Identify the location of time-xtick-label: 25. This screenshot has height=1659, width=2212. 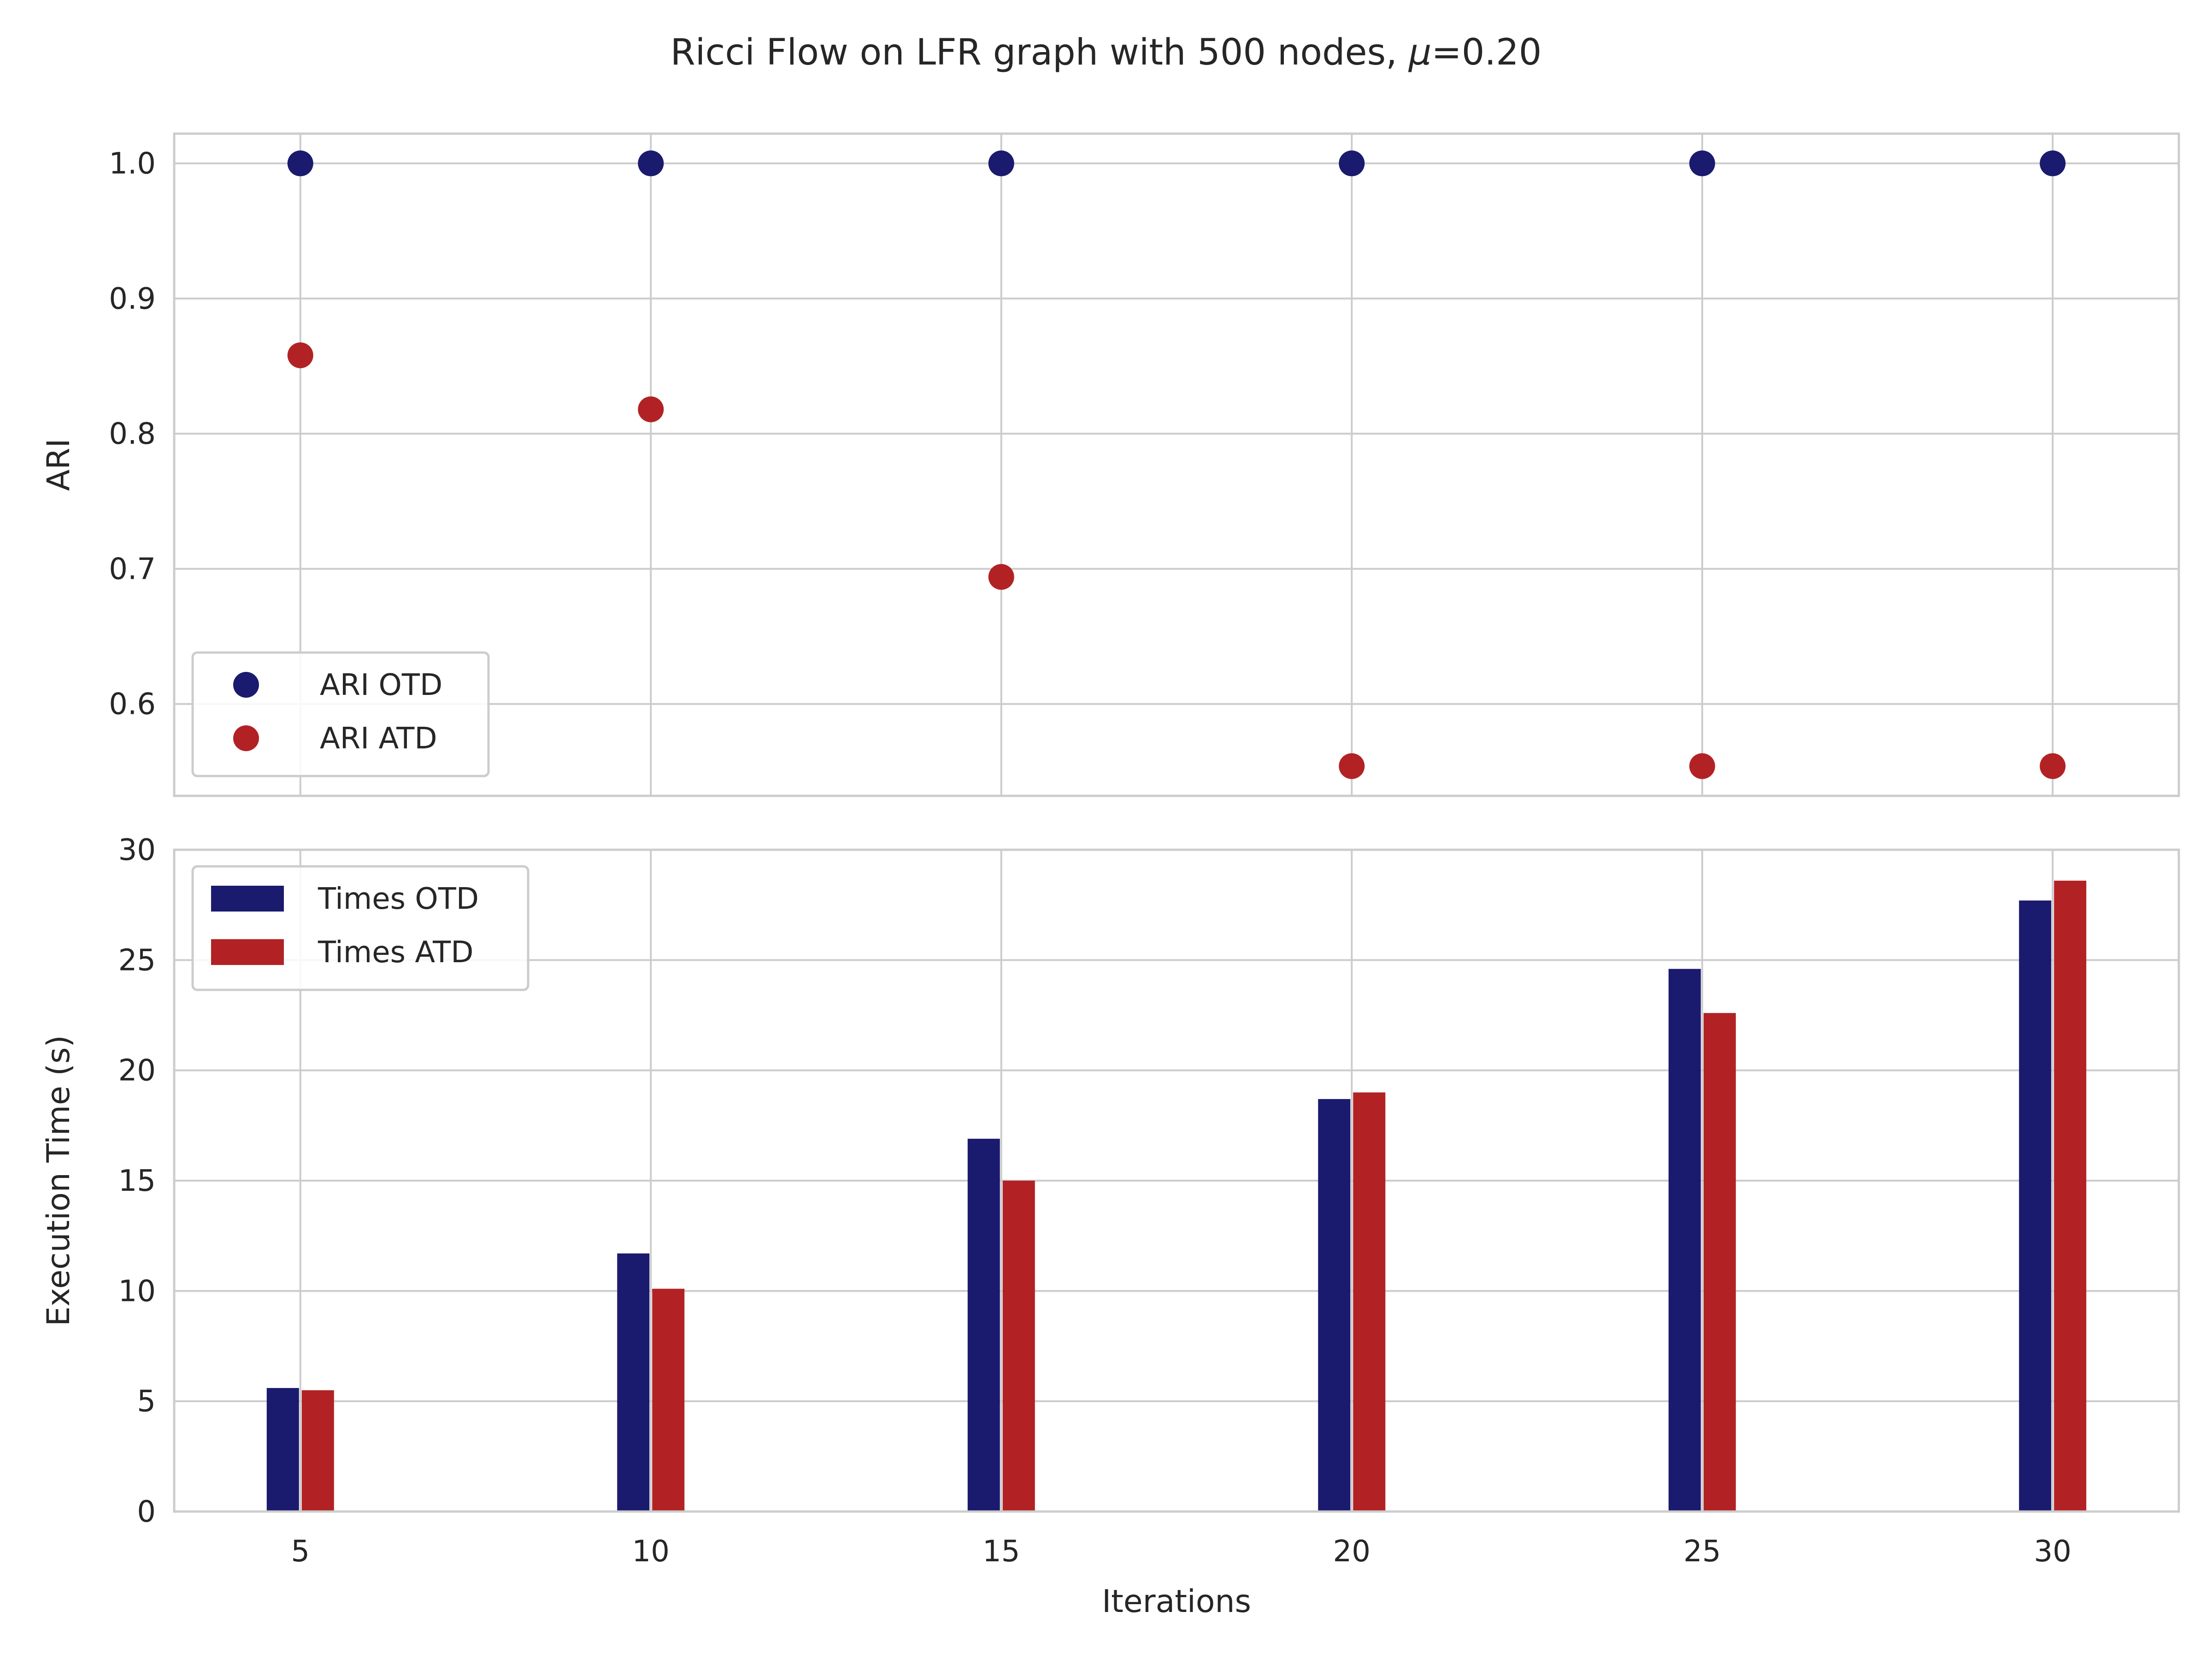
(1702, 1552).